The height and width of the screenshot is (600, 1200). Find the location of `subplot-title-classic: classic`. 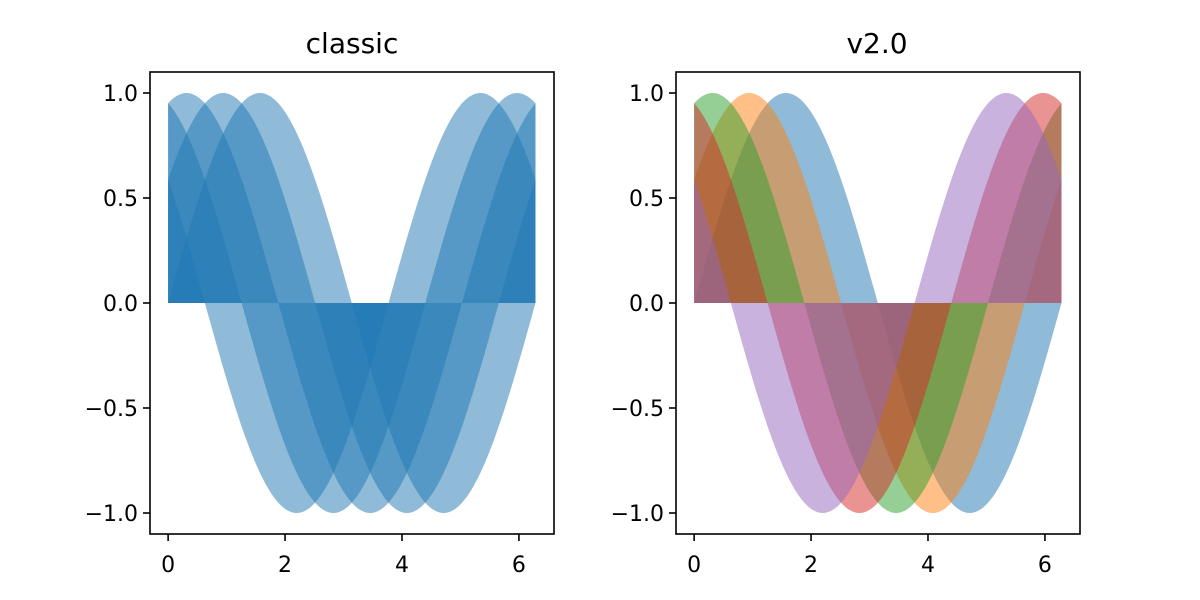

subplot-title-classic: classic is located at coordinates (352, 43).